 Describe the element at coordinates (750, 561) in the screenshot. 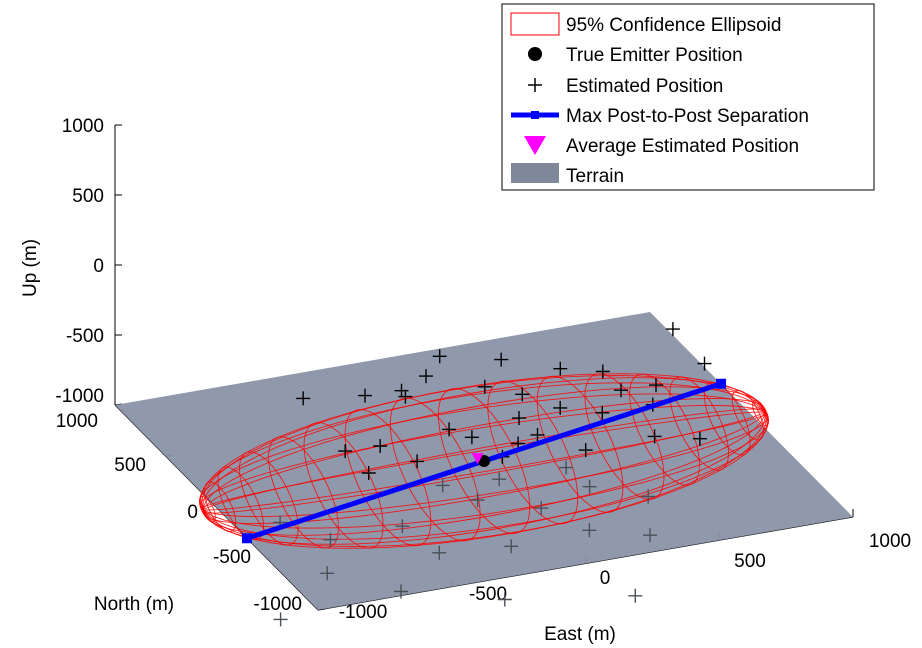

I see `x-tick-label: 500` at that location.